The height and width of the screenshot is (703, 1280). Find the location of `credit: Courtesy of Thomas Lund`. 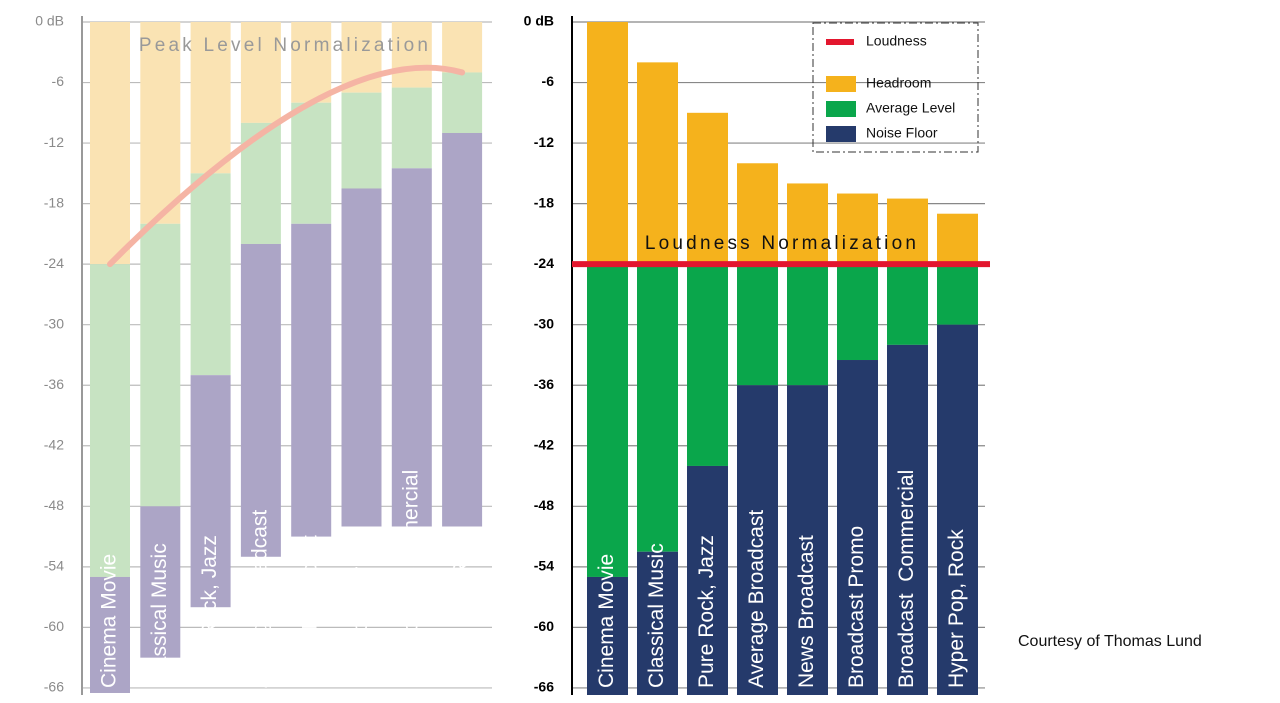

credit: Courtesy of Thomas Lund is located at coordinates (1110, 641).